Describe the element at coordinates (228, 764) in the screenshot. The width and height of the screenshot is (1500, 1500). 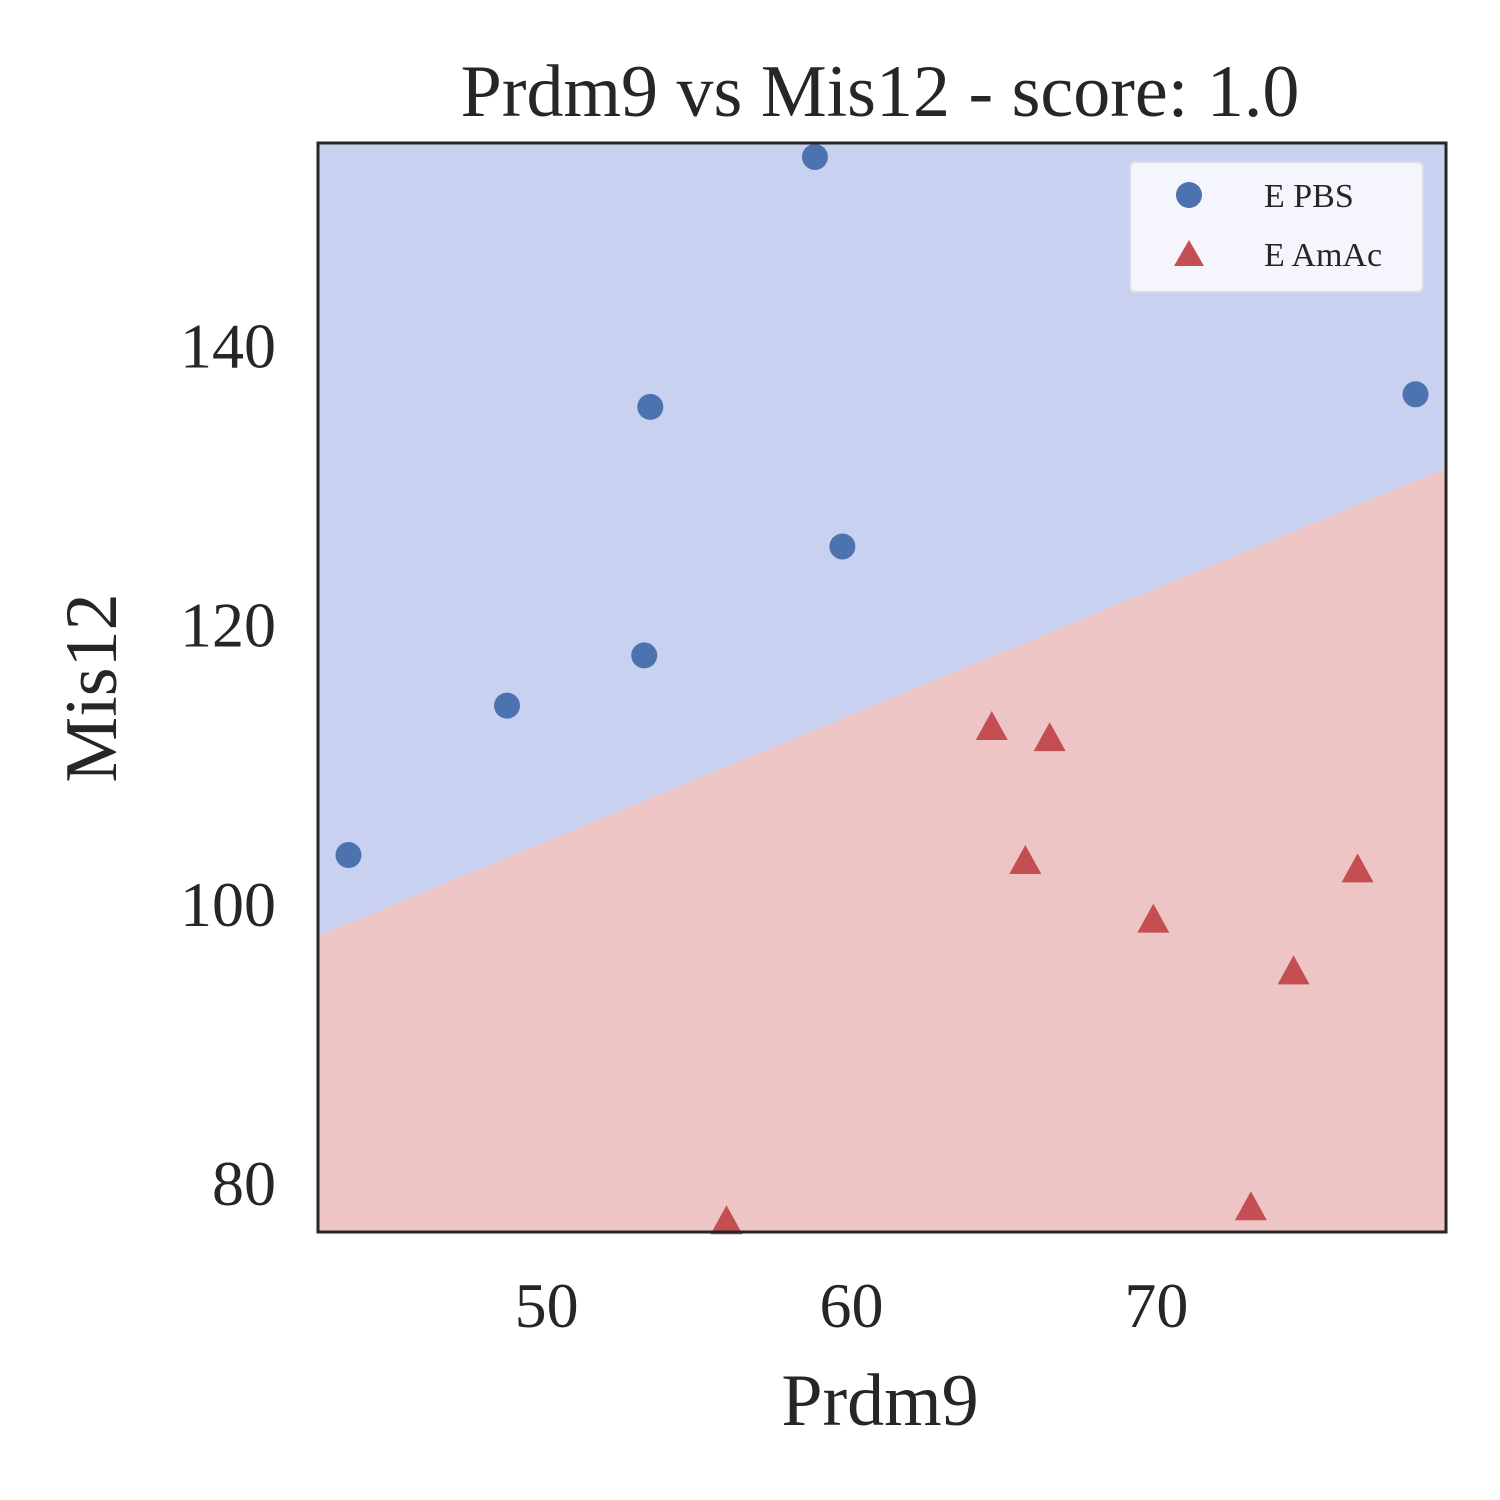
I see `y-axis-ticks: 80 100 120 140` at that location.